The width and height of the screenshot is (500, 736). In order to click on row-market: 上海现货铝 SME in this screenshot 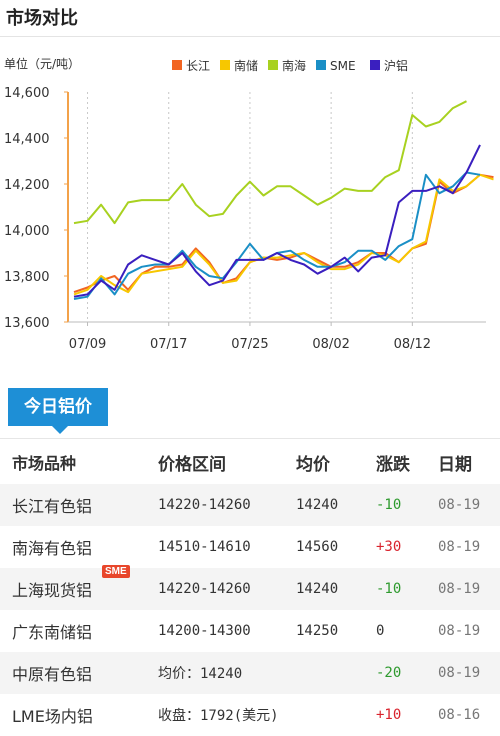, I will do `click(79, 587)`.